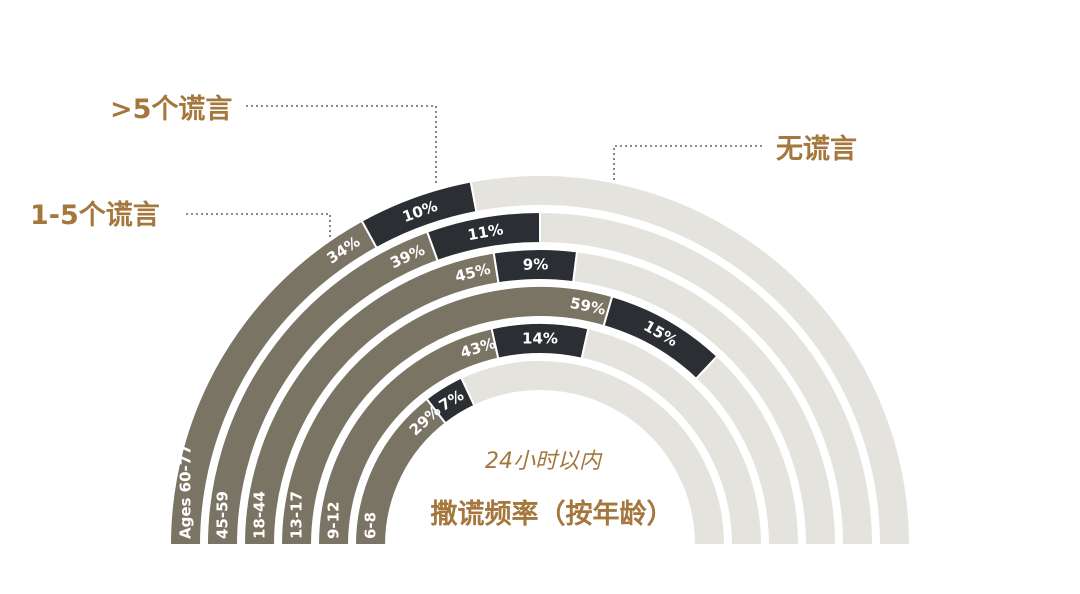 This screenshot has width=1080, height=594. I want to click on ring-3-none-segment, so click(747, 450).